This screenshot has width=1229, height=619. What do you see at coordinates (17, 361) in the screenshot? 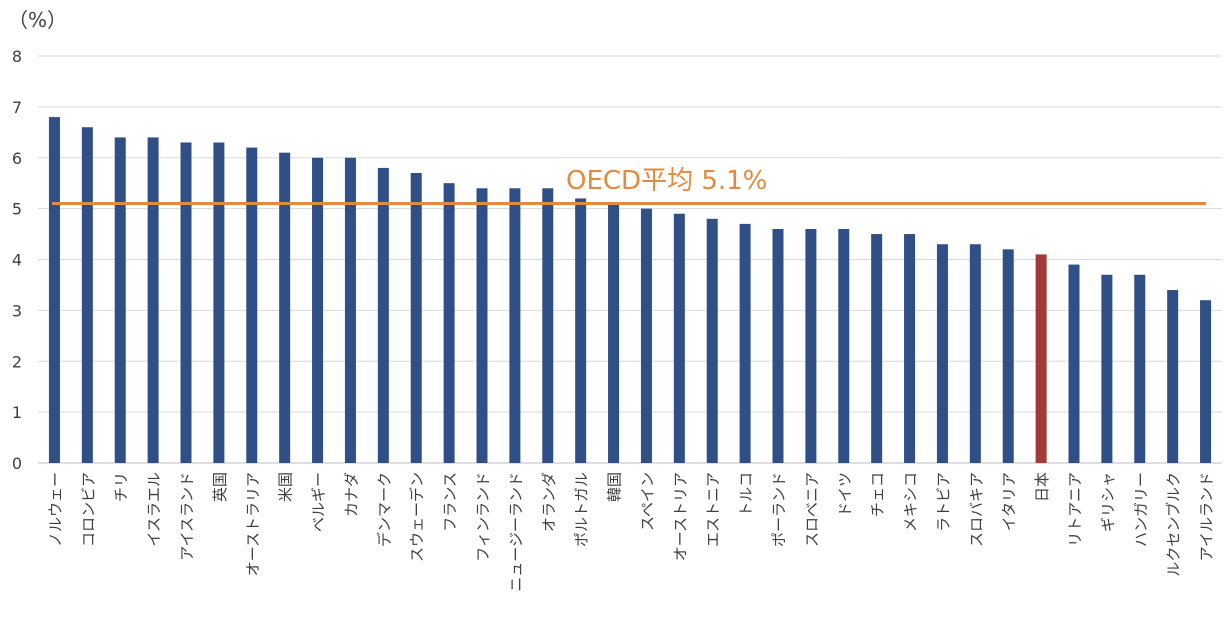
I see `y-tick-label: 2` at bounding box center [17, 361].